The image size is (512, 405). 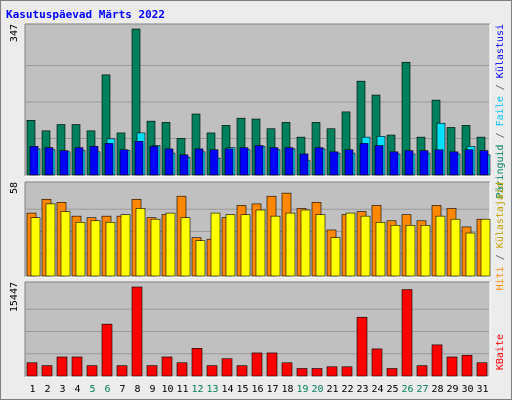 I want to click on y-max-label: 347, so click(x=14, y=33).